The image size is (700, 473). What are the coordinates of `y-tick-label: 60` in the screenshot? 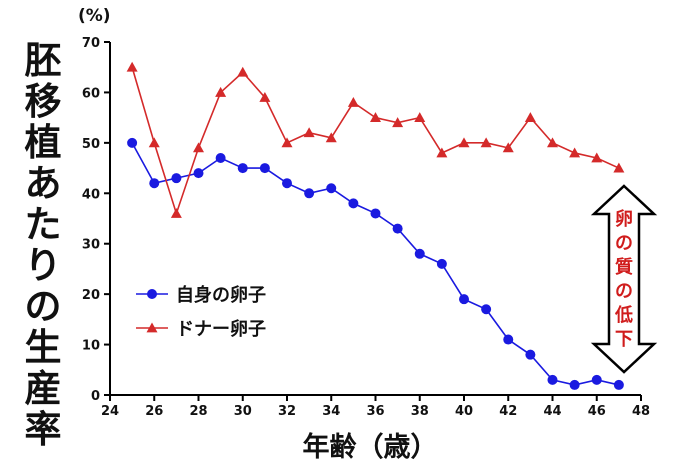 It's located at (91, 93).